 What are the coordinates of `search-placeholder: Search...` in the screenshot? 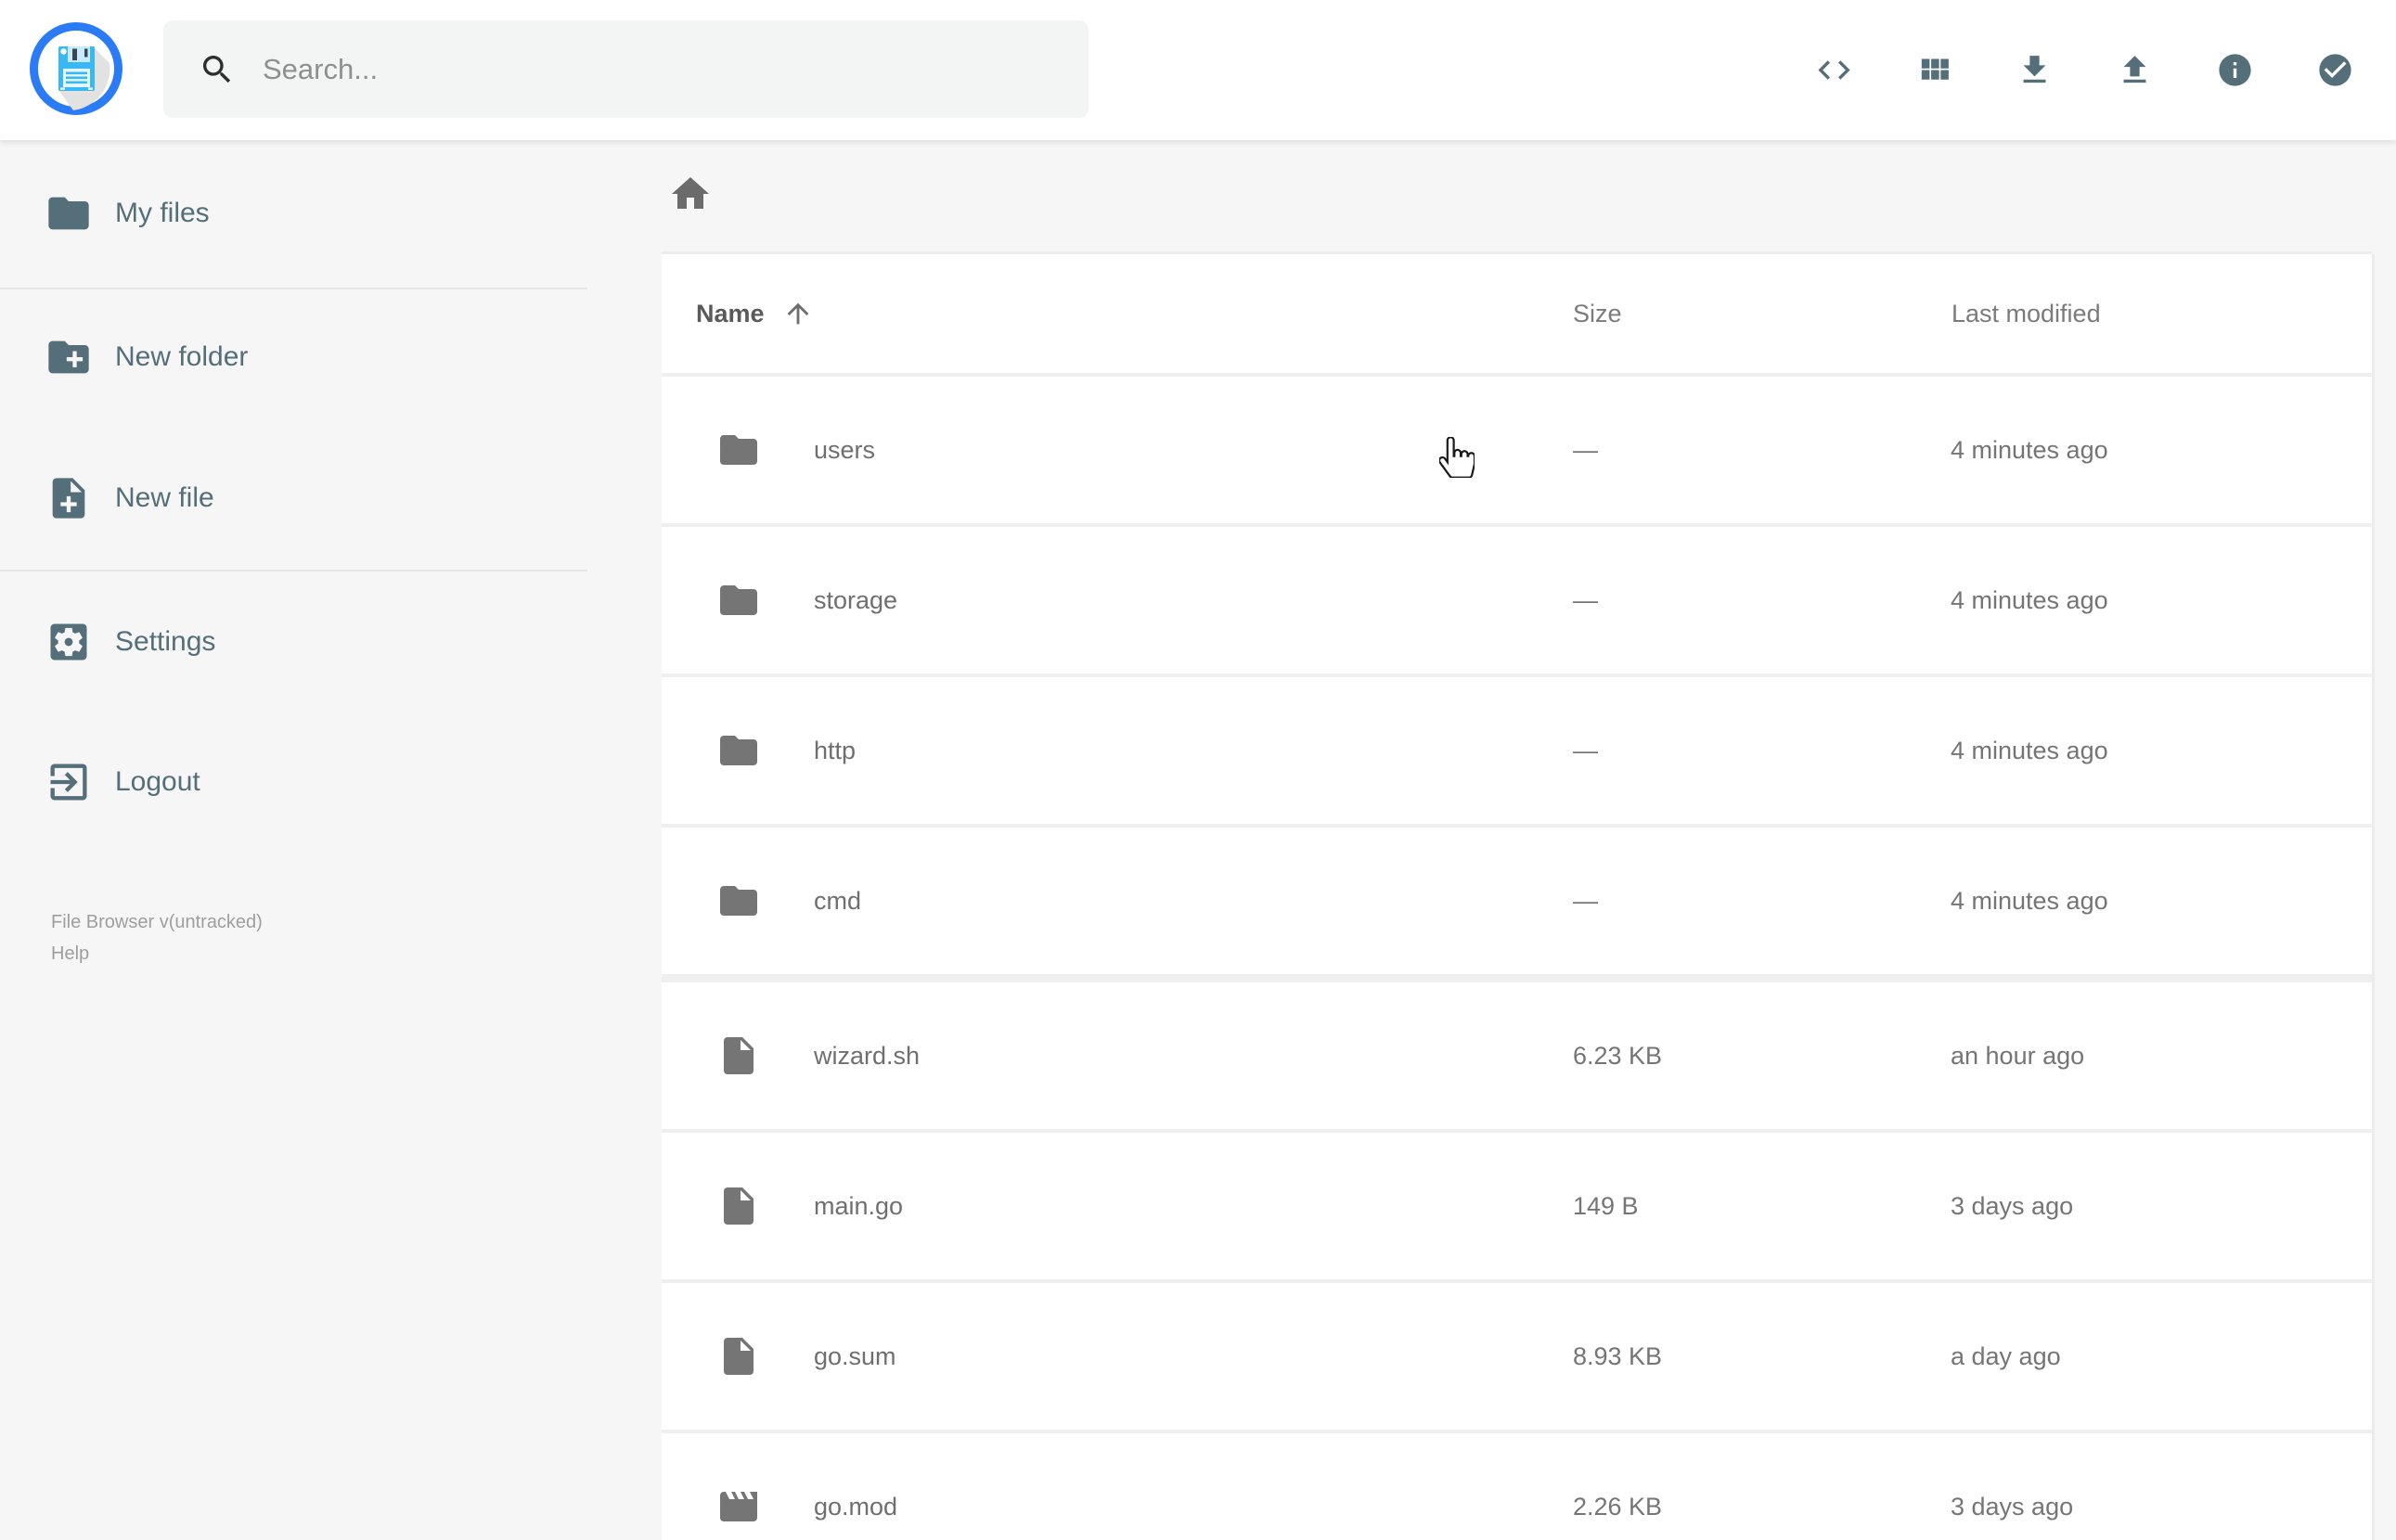 It's located at (321, 68).